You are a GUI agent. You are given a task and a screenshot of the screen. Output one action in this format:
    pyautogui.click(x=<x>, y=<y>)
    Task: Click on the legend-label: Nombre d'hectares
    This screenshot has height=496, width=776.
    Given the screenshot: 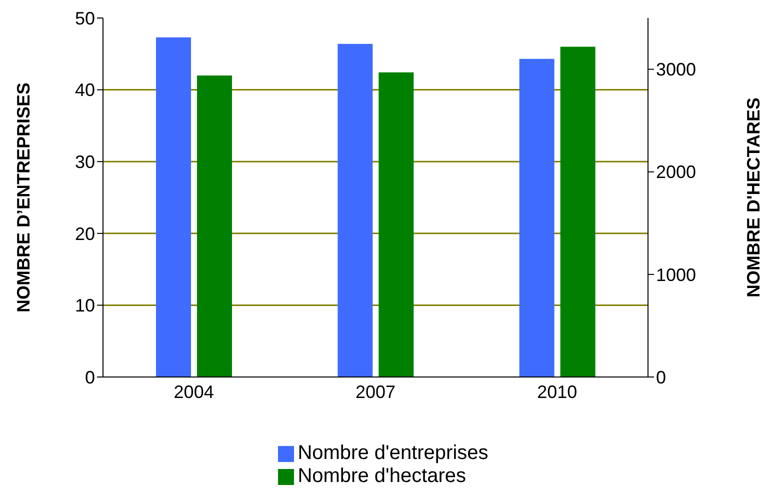 What is the action you would take?
    pyautogui.click(x=382, y=476)
    